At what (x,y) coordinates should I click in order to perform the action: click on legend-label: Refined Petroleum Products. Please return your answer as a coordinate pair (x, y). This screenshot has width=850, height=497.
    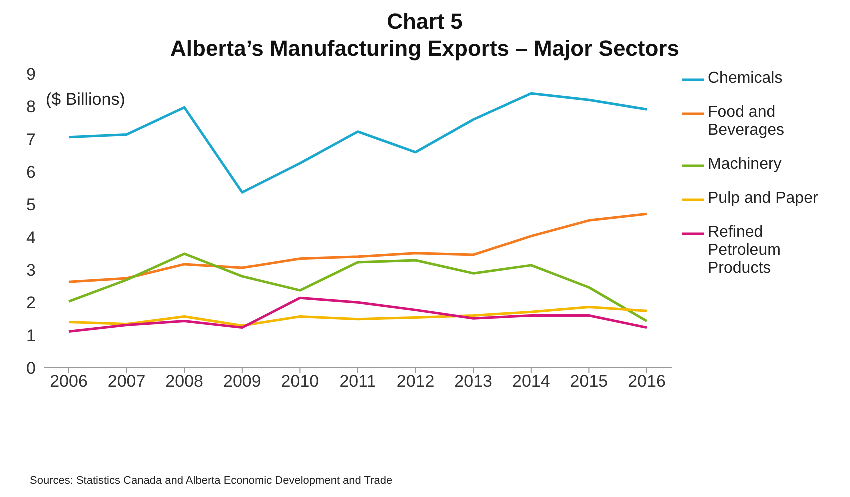
    Looking at the image, I should click on (745, 251).